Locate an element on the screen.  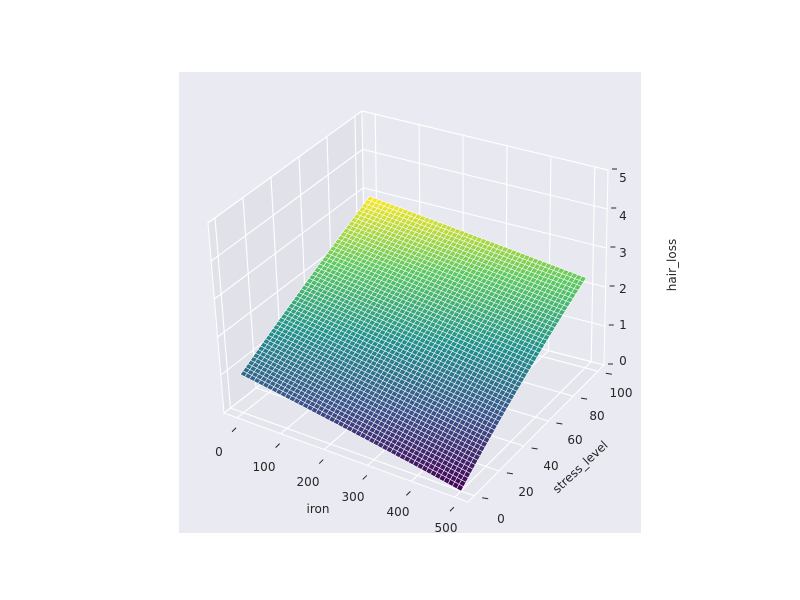
y-tick-label-5: 100 is located at coordinates (621, 393).